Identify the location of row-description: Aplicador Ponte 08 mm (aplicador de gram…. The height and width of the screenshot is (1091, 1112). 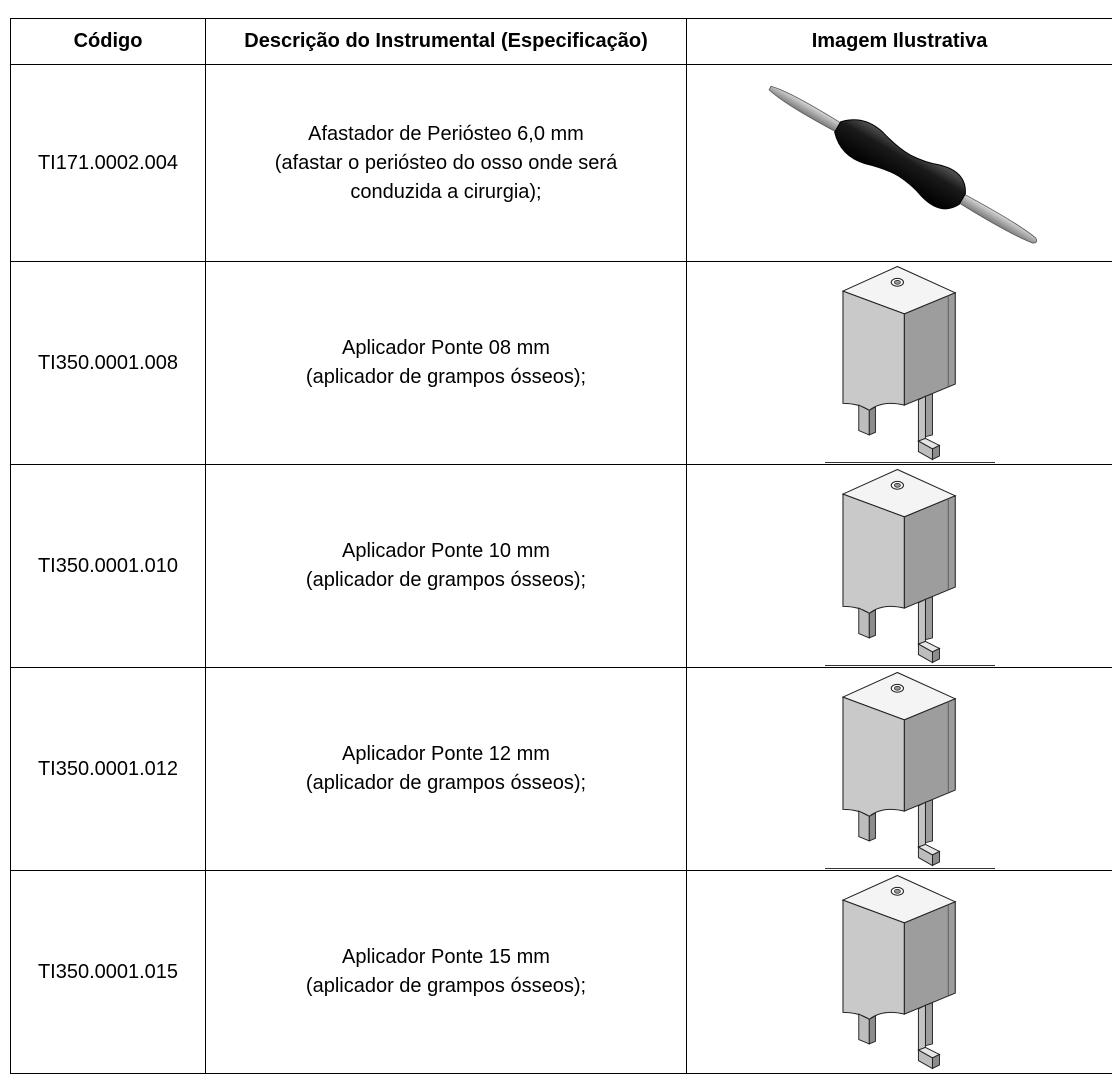
(446, 363).